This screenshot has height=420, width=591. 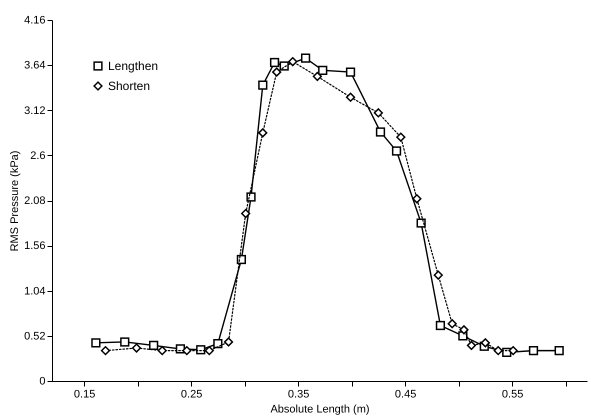 I want to click on y-tick-label: 1.04, so click(x=35, y=291).